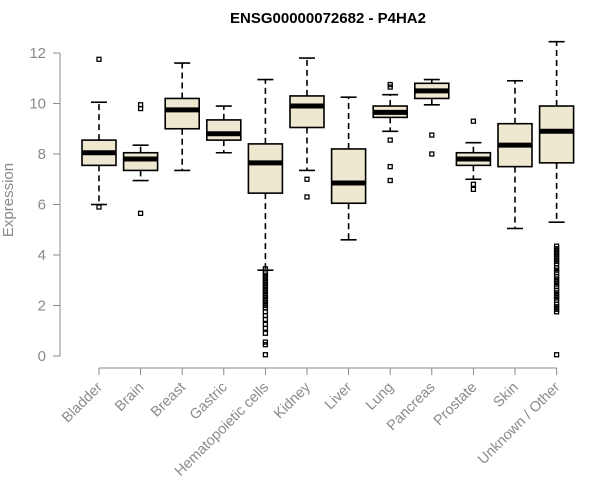 This screenshot has height=500, width=600. What do you see at coordinates (265, 218) in the screenshot?
I see `box-hematopoietic-cells` at bounding box center [265, 218].